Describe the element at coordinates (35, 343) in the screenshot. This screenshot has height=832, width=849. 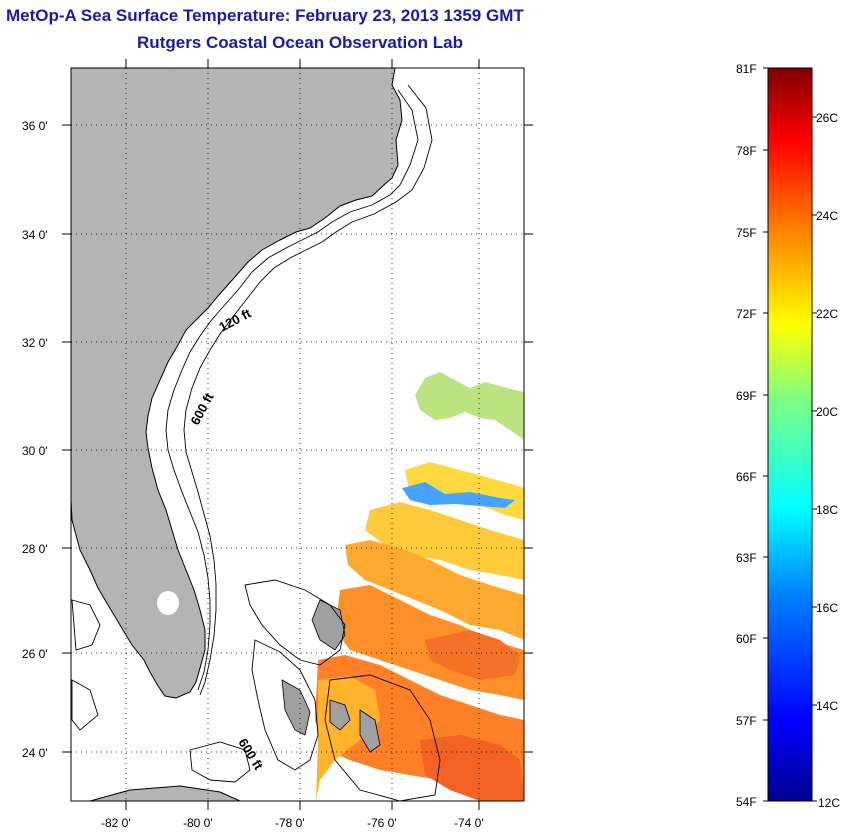
I see `lat-label-32: 32 0'` at that location.